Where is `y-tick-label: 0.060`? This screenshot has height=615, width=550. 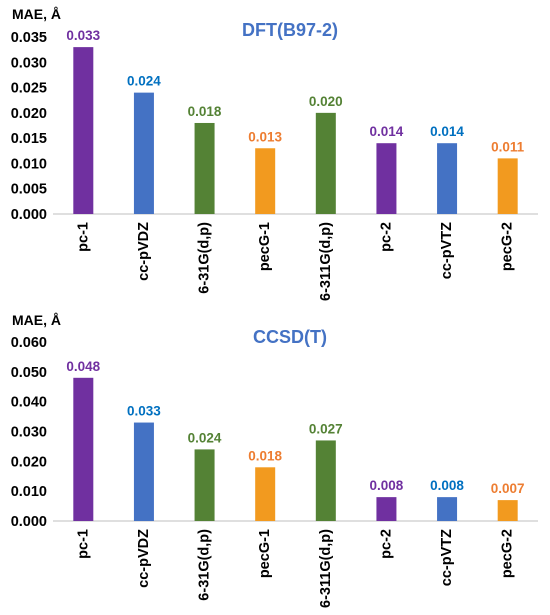 y-tick-label: 0.060 is located at coordinates (29, 343).